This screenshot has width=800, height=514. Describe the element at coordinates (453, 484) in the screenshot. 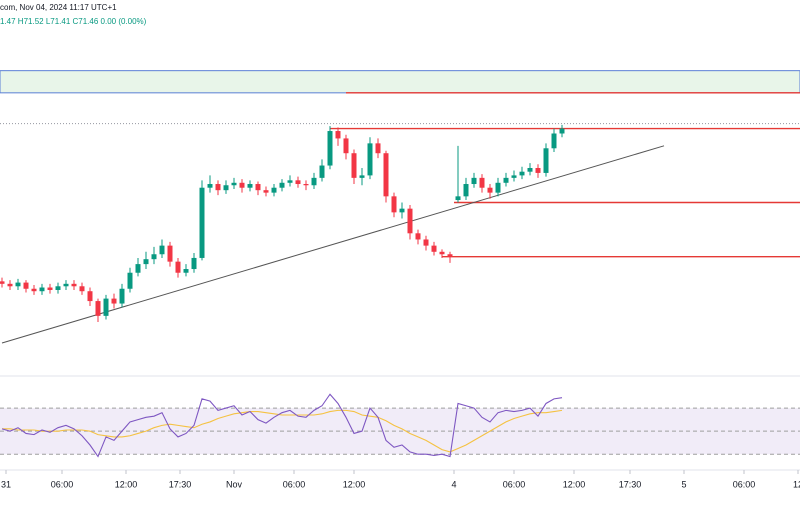

I see `x-tick-label: 4` at that location.